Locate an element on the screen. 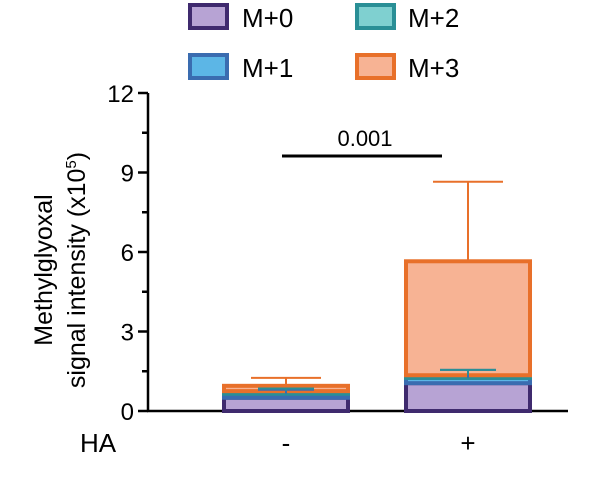  legend-swatch-m3 is located at coordinates (375, 66).